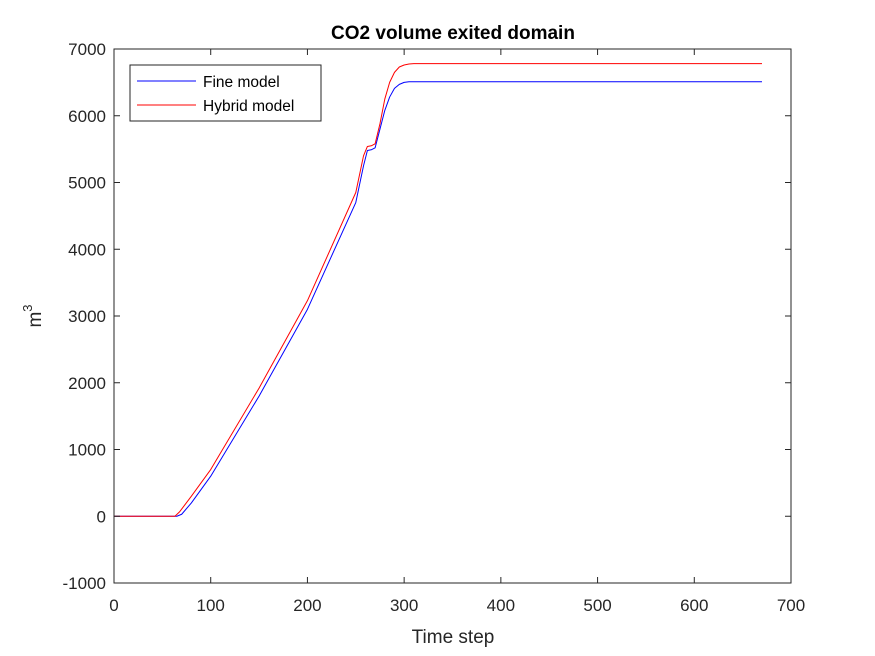 The image size is (875, 656). What do you see at coordinates (453, 637) in the screenshot?
I see `x-axis-label: Time step` at bounding box center [453, 637].